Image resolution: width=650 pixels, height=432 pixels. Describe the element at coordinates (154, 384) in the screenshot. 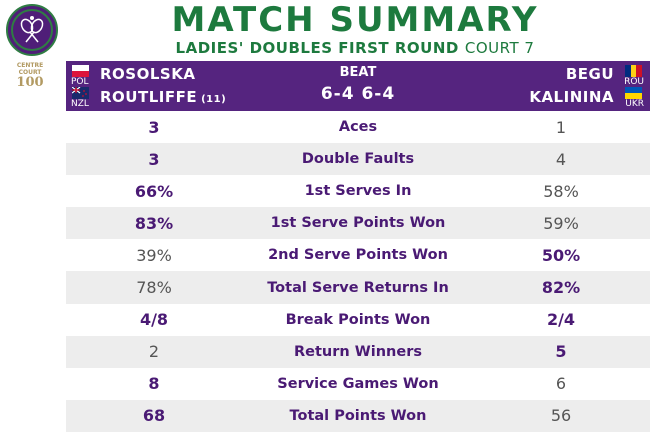

I see `stat-left-value: 8` at that location.